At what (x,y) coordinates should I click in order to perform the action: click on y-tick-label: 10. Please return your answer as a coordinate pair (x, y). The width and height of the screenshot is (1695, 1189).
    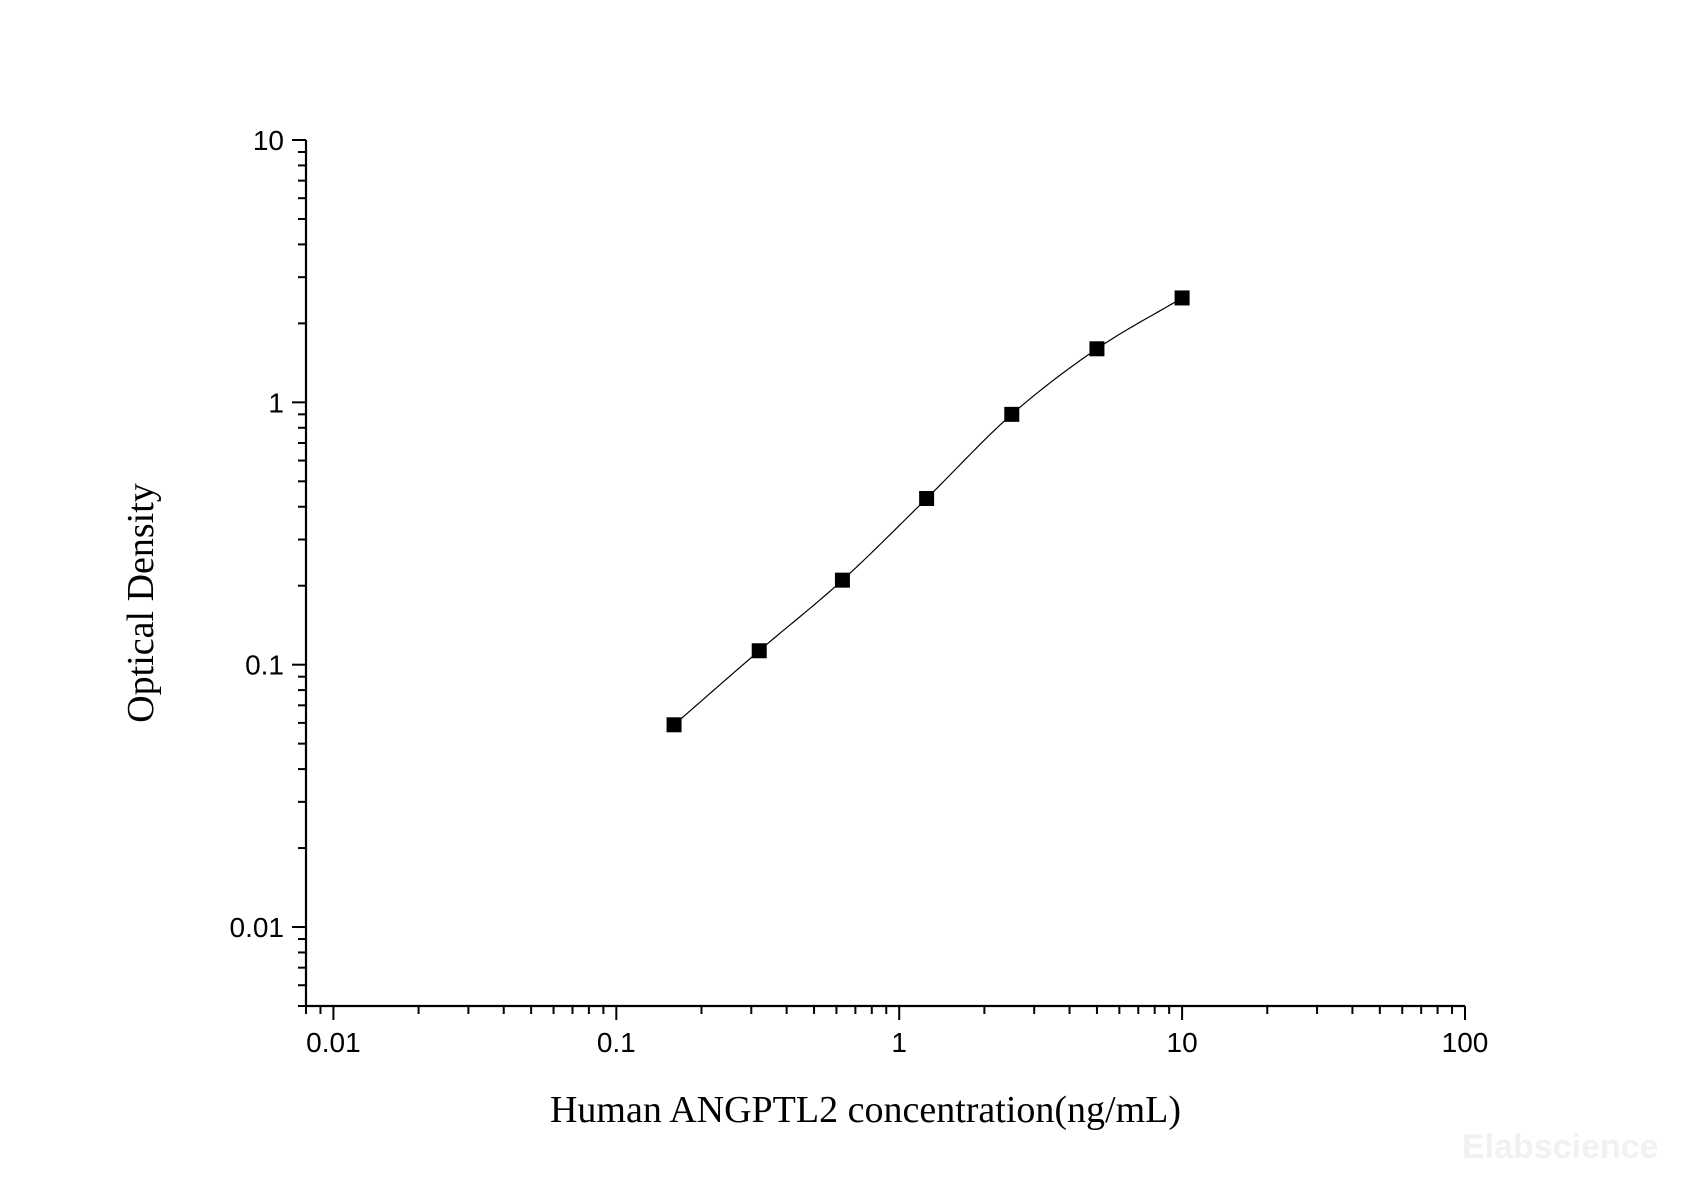
    Looking at the image, I should click on (268, 140).